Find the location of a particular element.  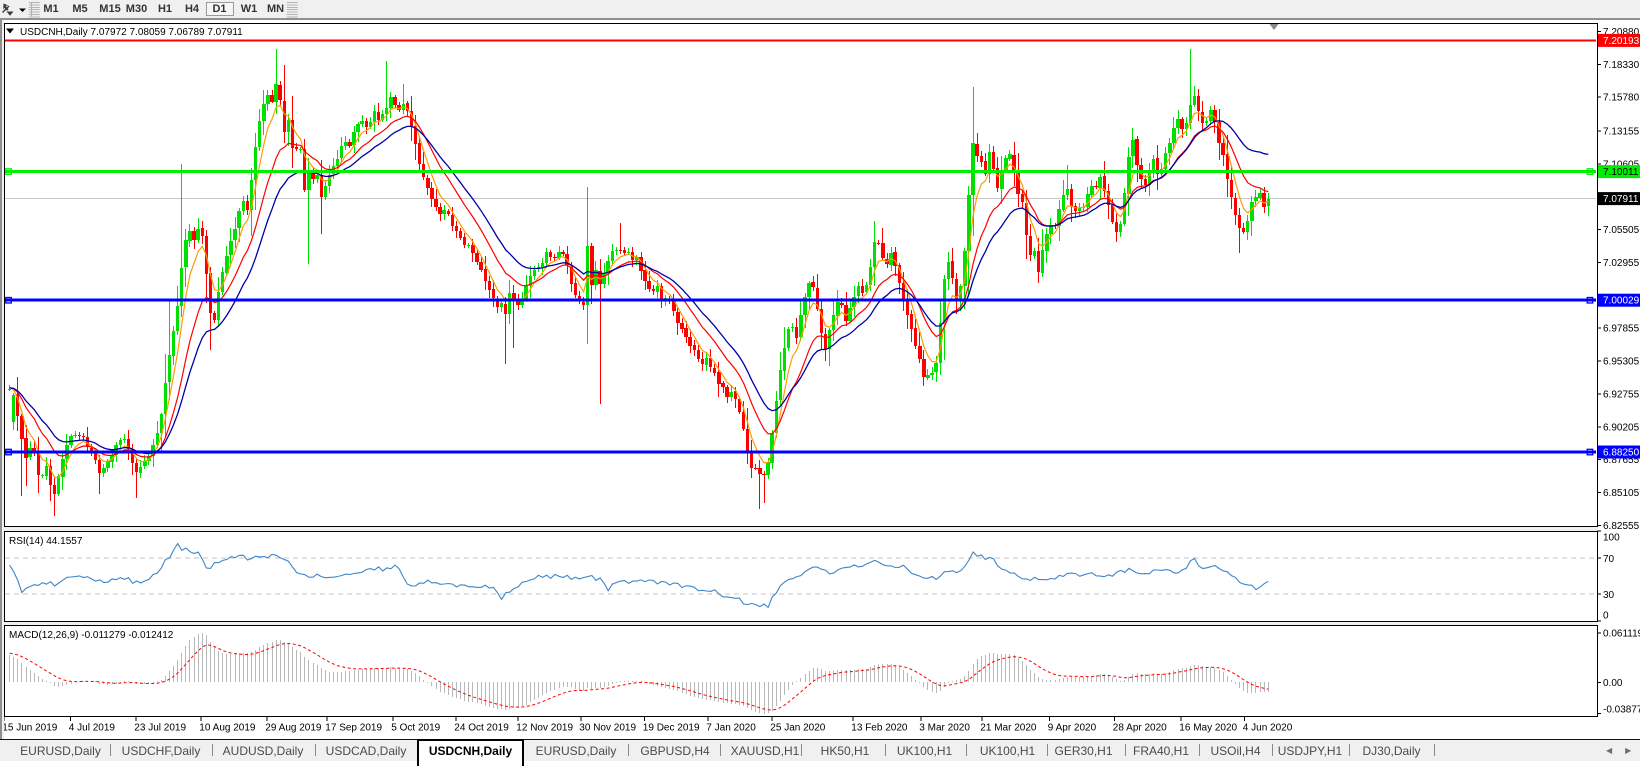

svg-text: 28 Apr 2020 is located at coordinates (1140, 728).